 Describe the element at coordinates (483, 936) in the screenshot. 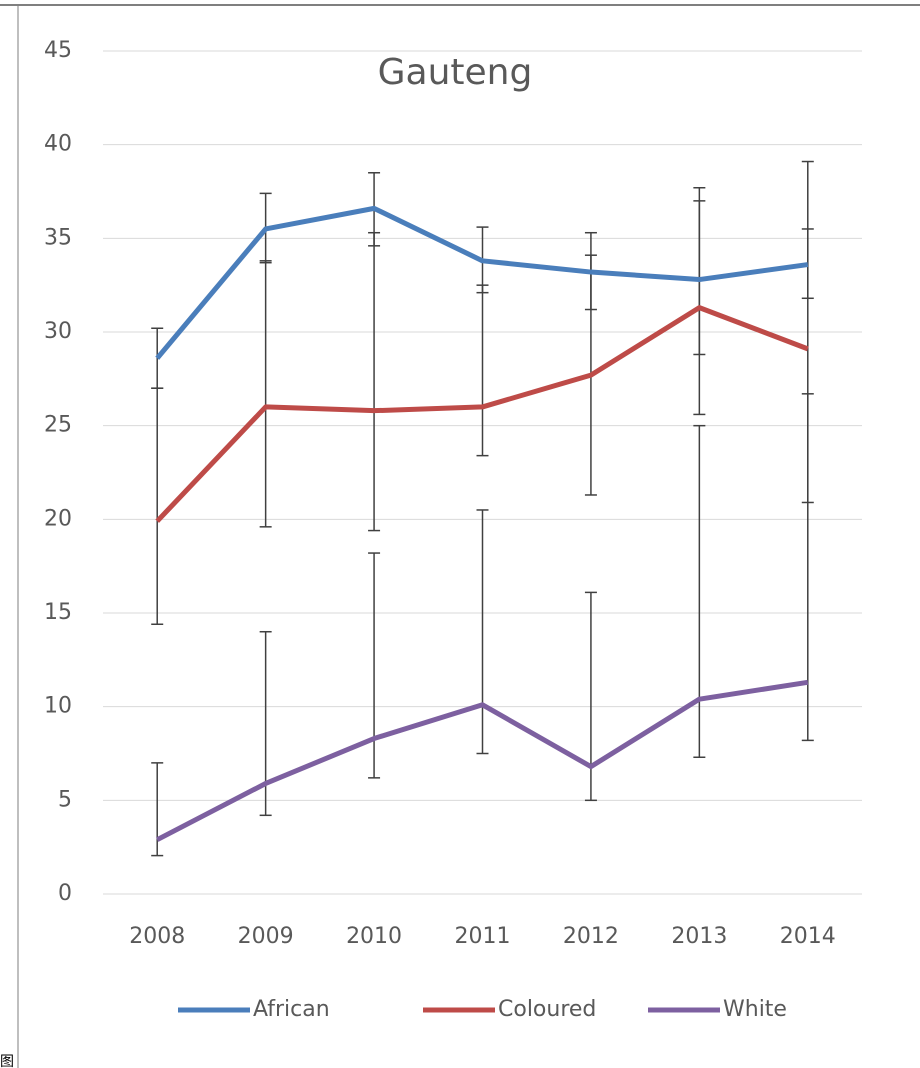

I see `x-tick-label: 2011` at that location.